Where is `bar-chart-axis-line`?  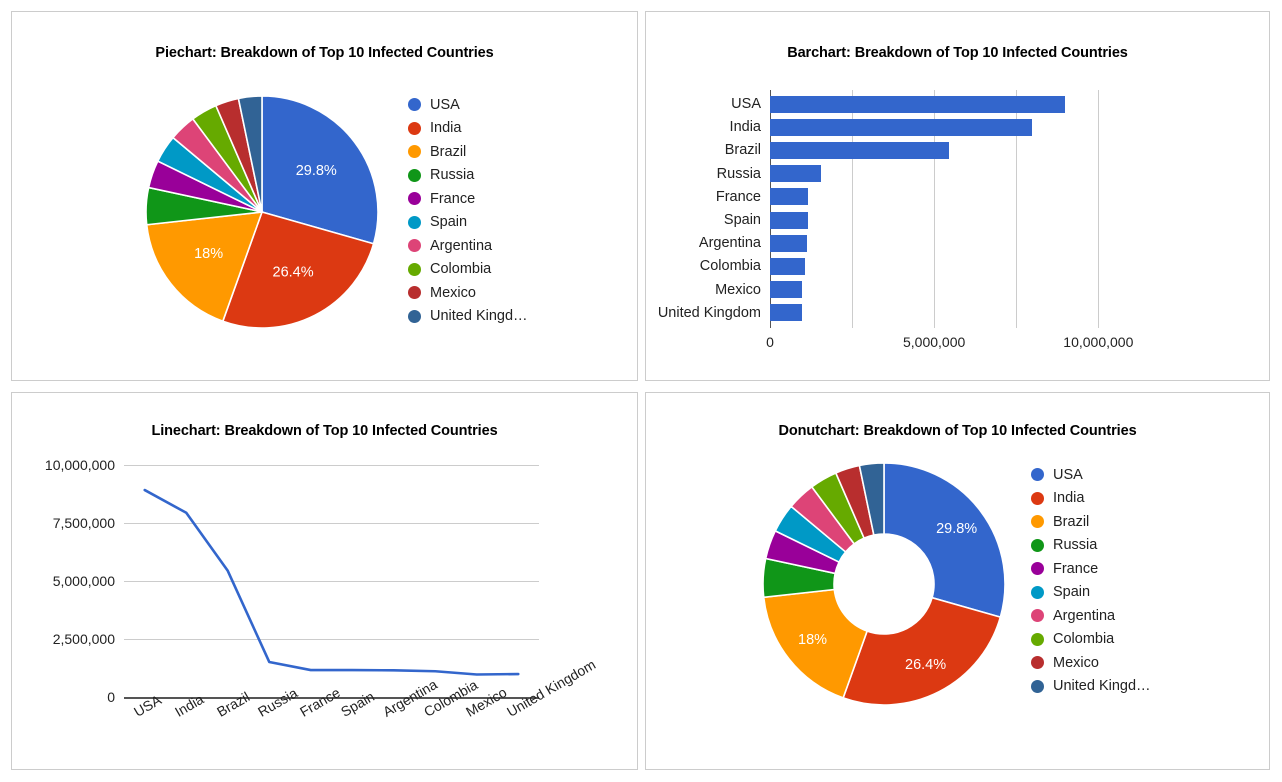 bar-chart-axis-line is located at coordinates (770, 209).